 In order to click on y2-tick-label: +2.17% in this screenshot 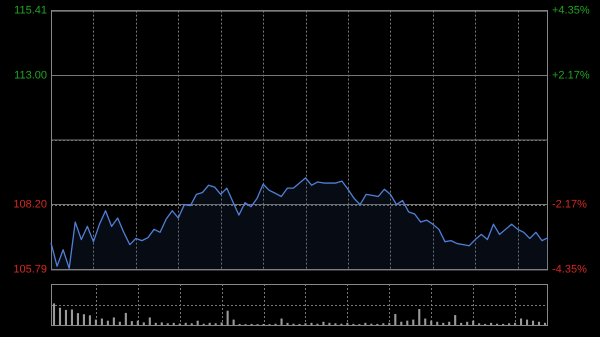, I will do `click(571, 75)`.